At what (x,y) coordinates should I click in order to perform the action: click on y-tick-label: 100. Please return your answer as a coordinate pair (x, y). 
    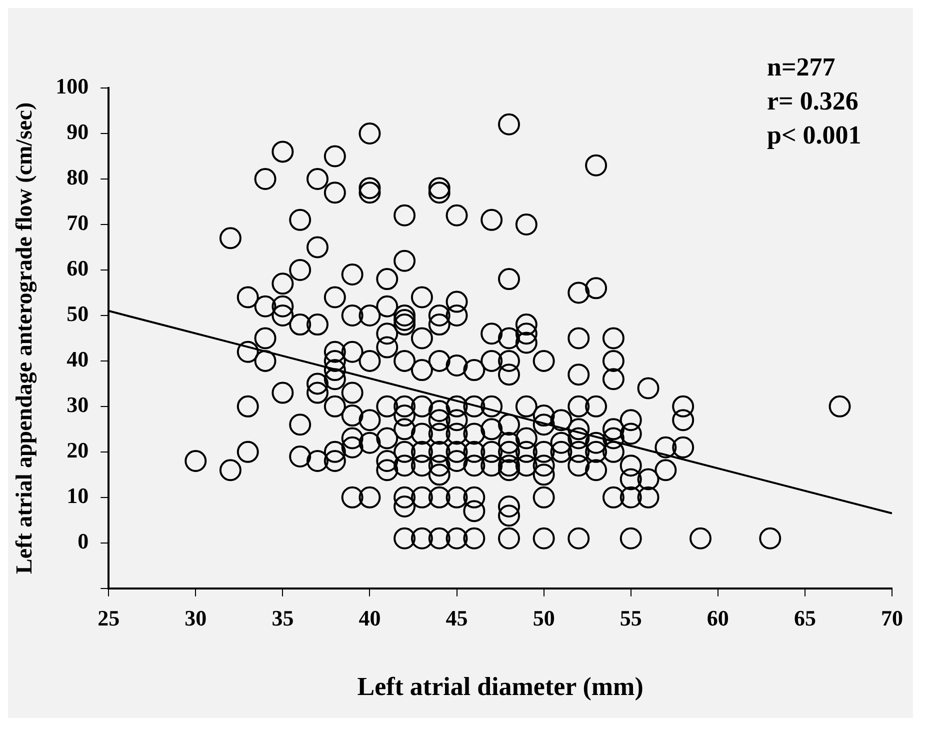
    Looking at the image, I should click on (72, 86).